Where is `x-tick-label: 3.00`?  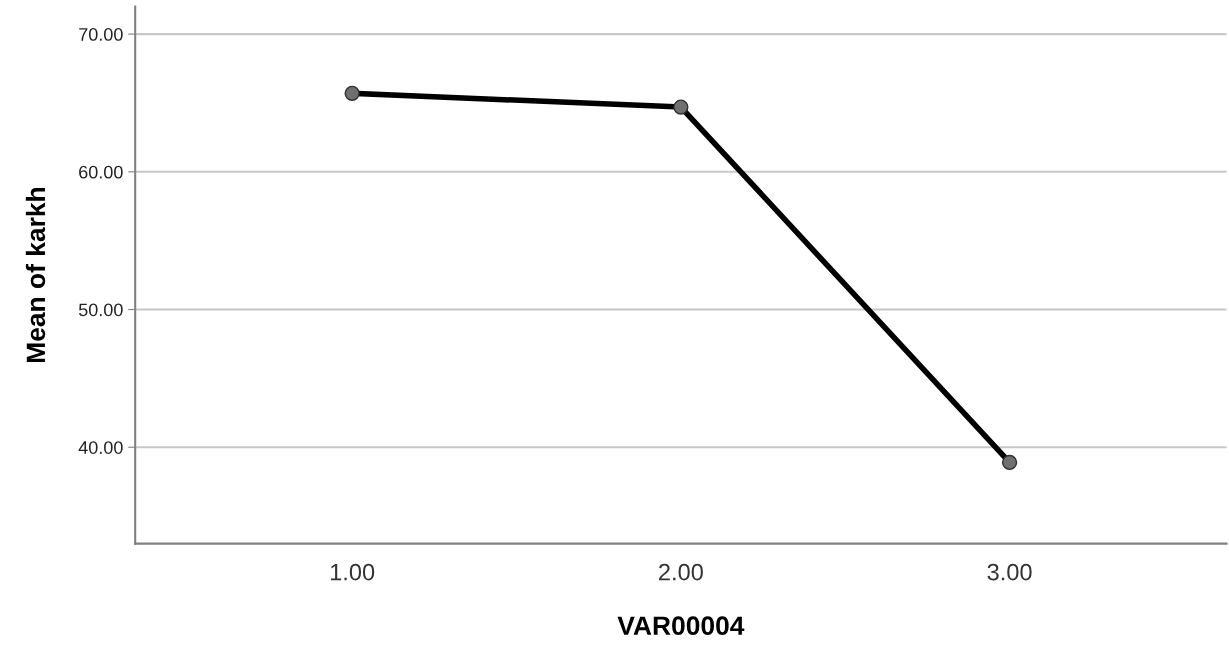
x-tick-label: 3.00 is located at coordinates (1009, 572).